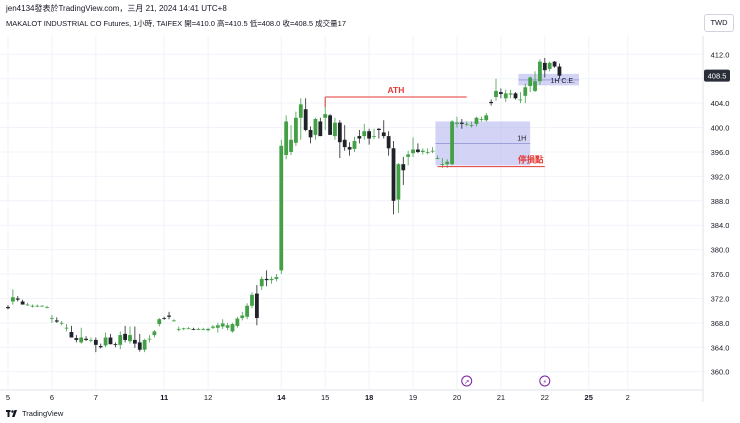  Describe the element at coordinates (369, 397) in the screenshot. I see `time-tick-label: 18` at that location.